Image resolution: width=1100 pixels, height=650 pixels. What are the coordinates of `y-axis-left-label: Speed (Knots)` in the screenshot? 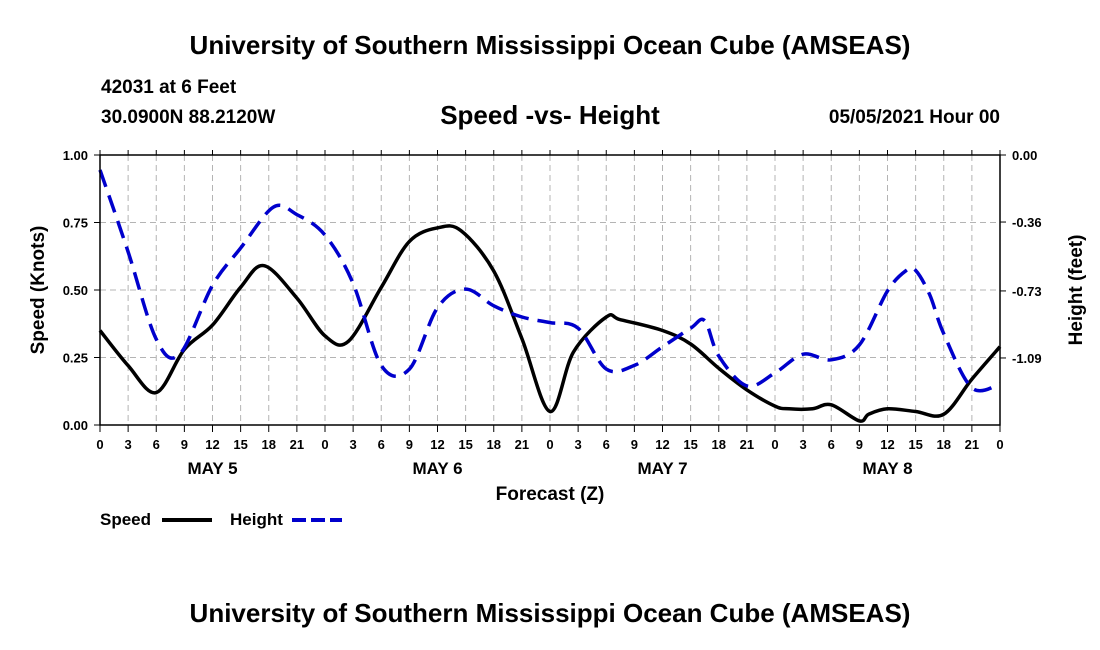 It's located at (38, 290).